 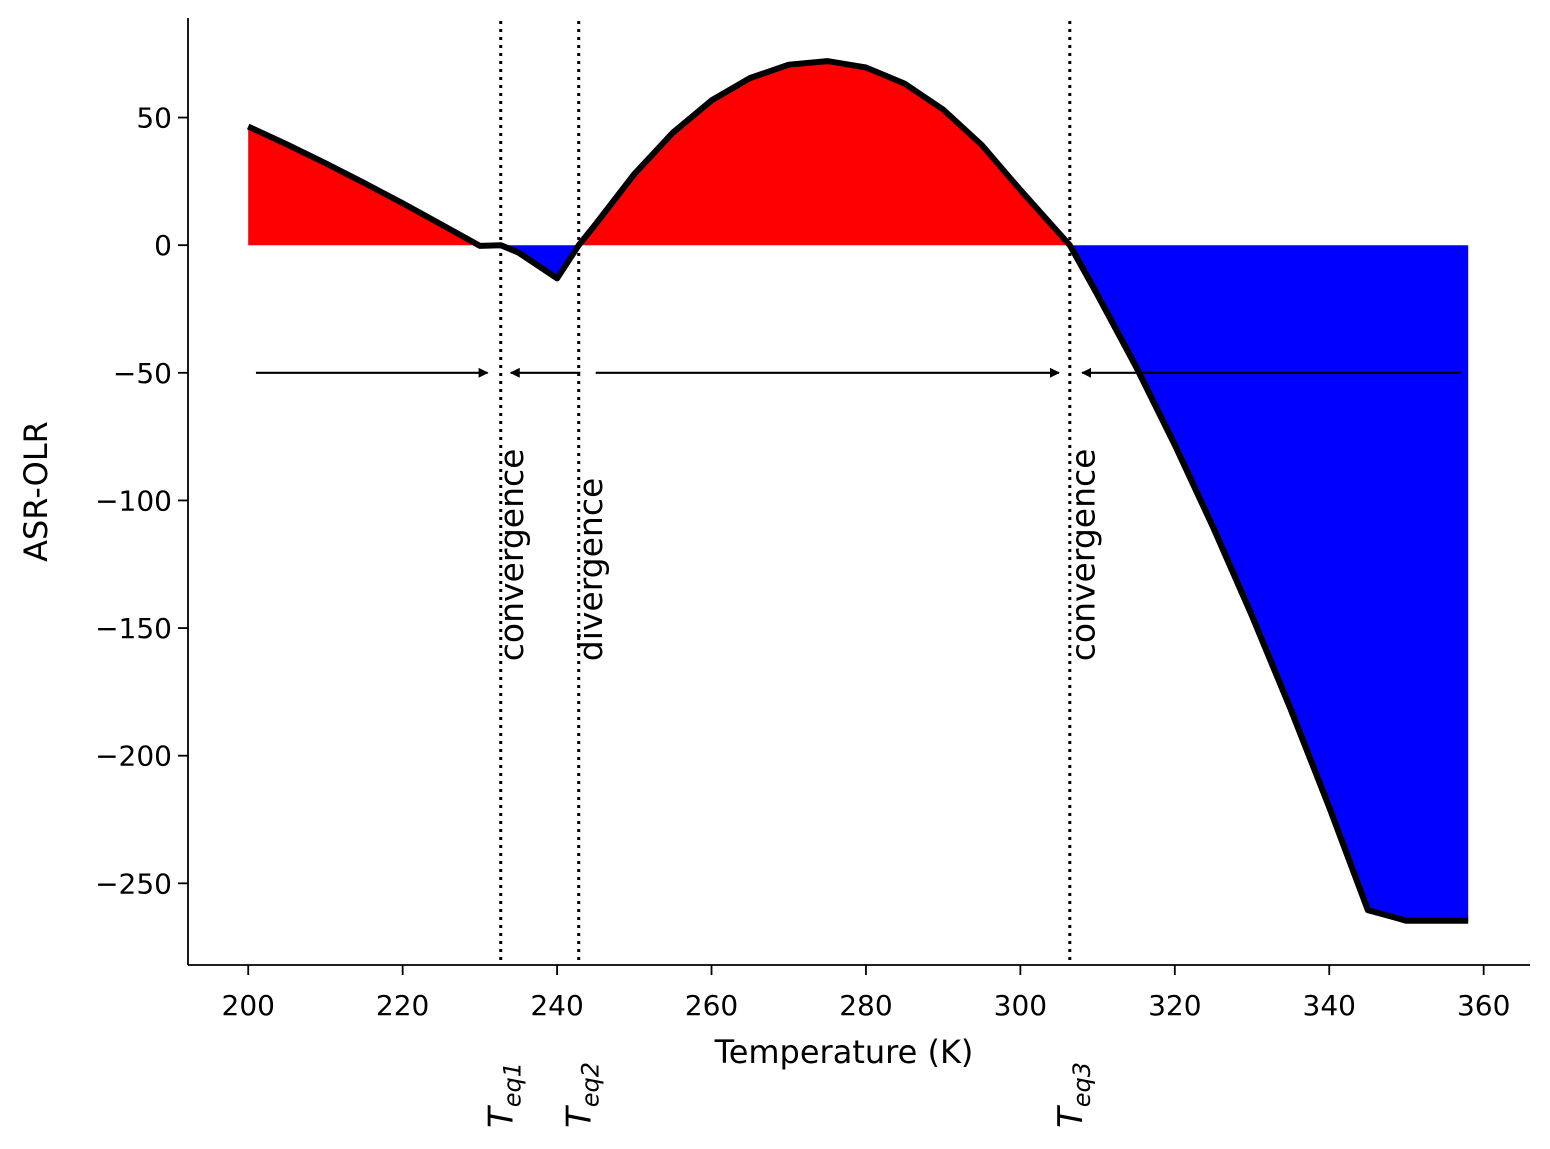 What do you see at coordinates (133, 756) in the screenshot?
I see `y-tick-label: −200` at bounding box center [133, 756].